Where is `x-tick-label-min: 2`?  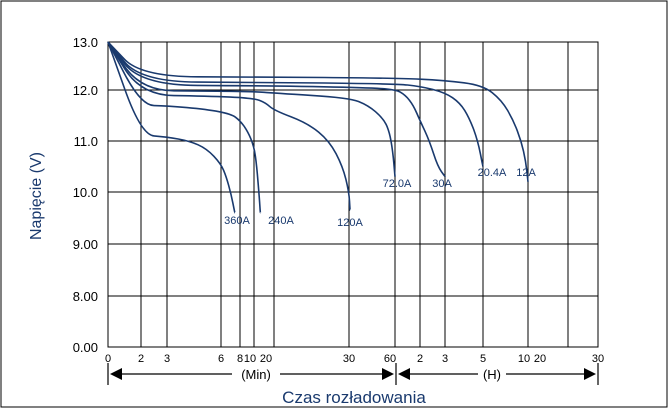 x-tick-label-min: 2 is located at coordinates (141, 359).